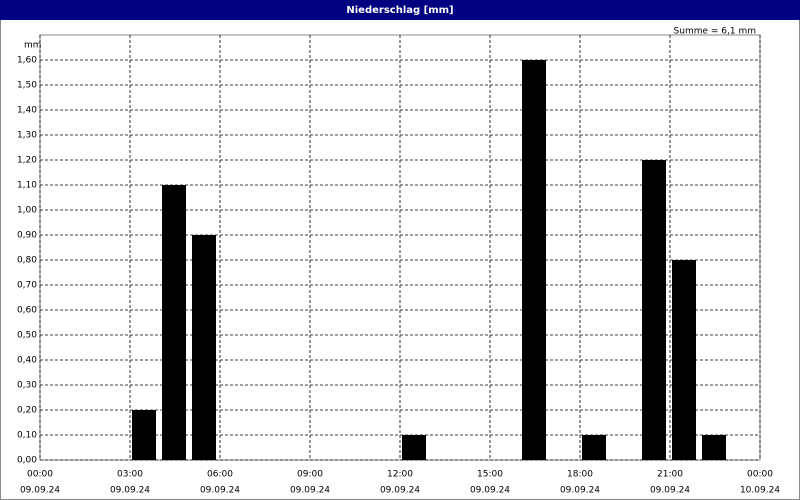 This screenshot has height=500, width=800. What do you see at coordinates (27, 111) in the screenshot?
I see `y-tick-label: 1,40` at bounding box center [27, 111].